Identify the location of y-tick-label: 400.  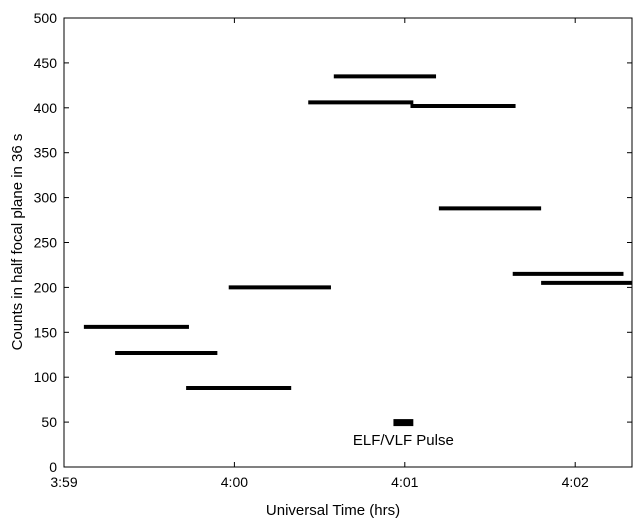
(46, 108).